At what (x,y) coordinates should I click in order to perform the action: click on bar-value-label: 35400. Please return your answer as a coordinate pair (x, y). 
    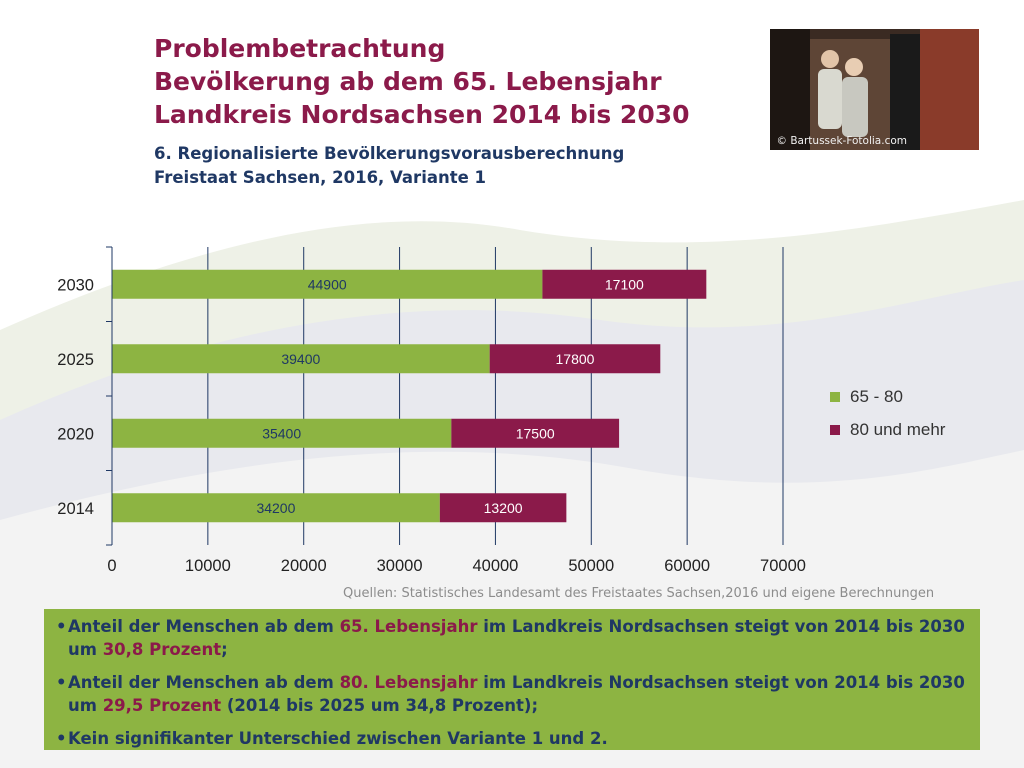
    Looking at the image, I should click on (281, 433).